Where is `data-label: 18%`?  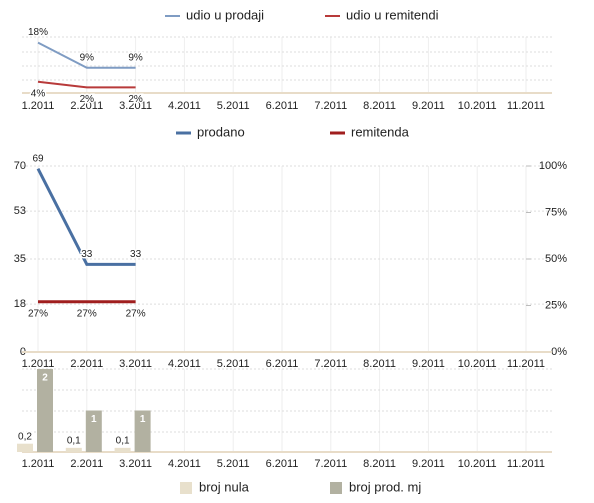
data-label: 18% is located at coordinates (38, 32).